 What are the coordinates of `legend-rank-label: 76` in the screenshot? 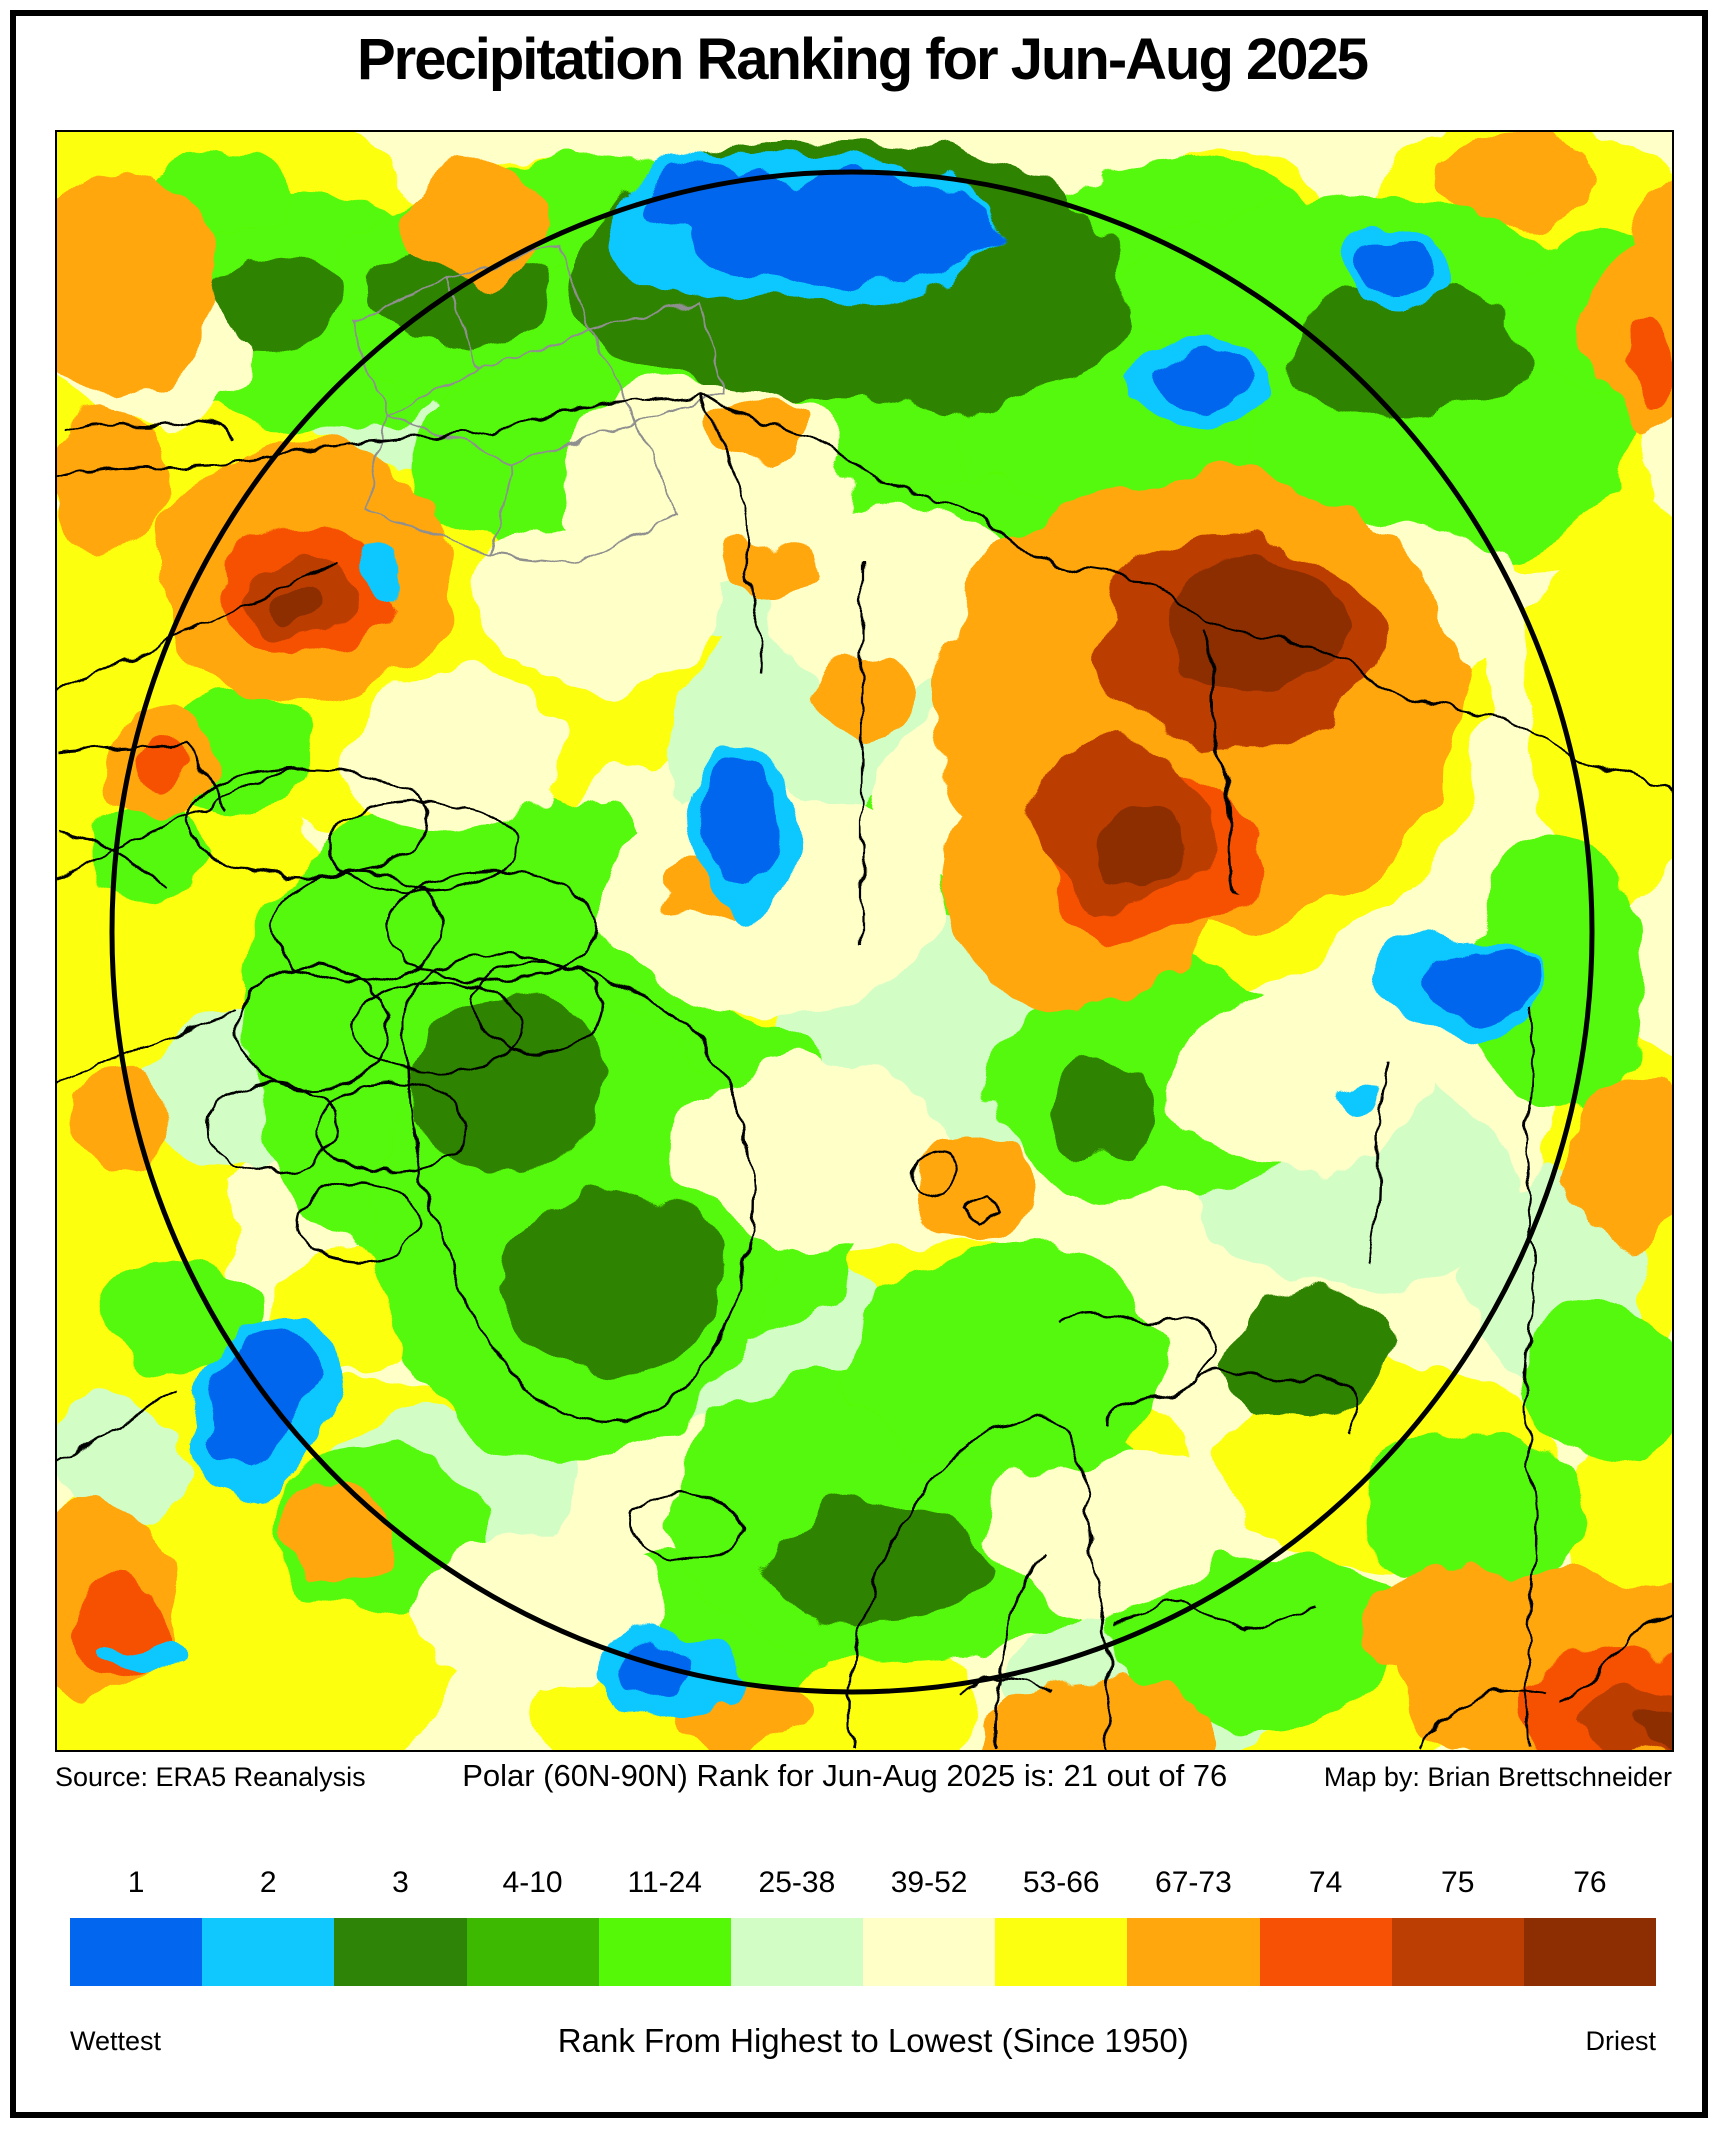 It's located at (1590, 1882).